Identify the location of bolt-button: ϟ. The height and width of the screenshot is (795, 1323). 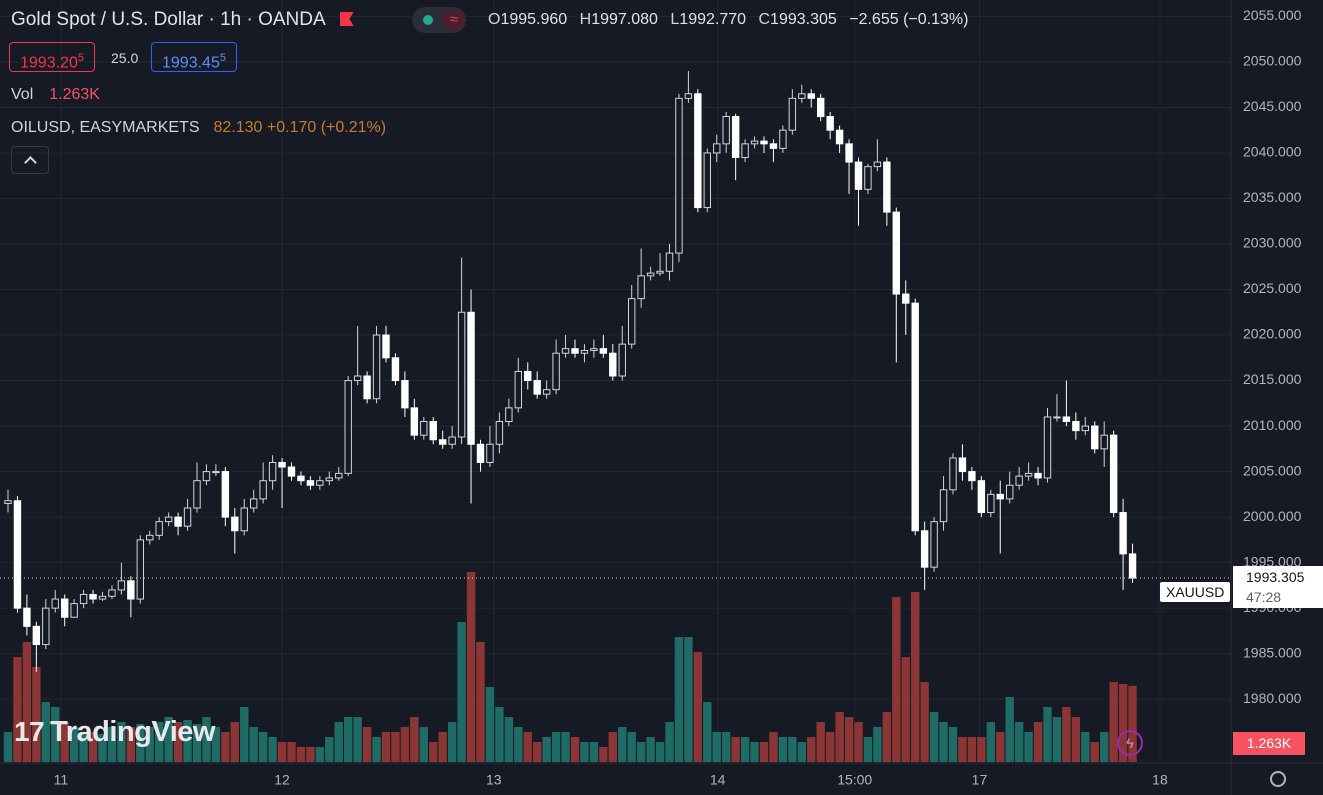
(1130, 743).